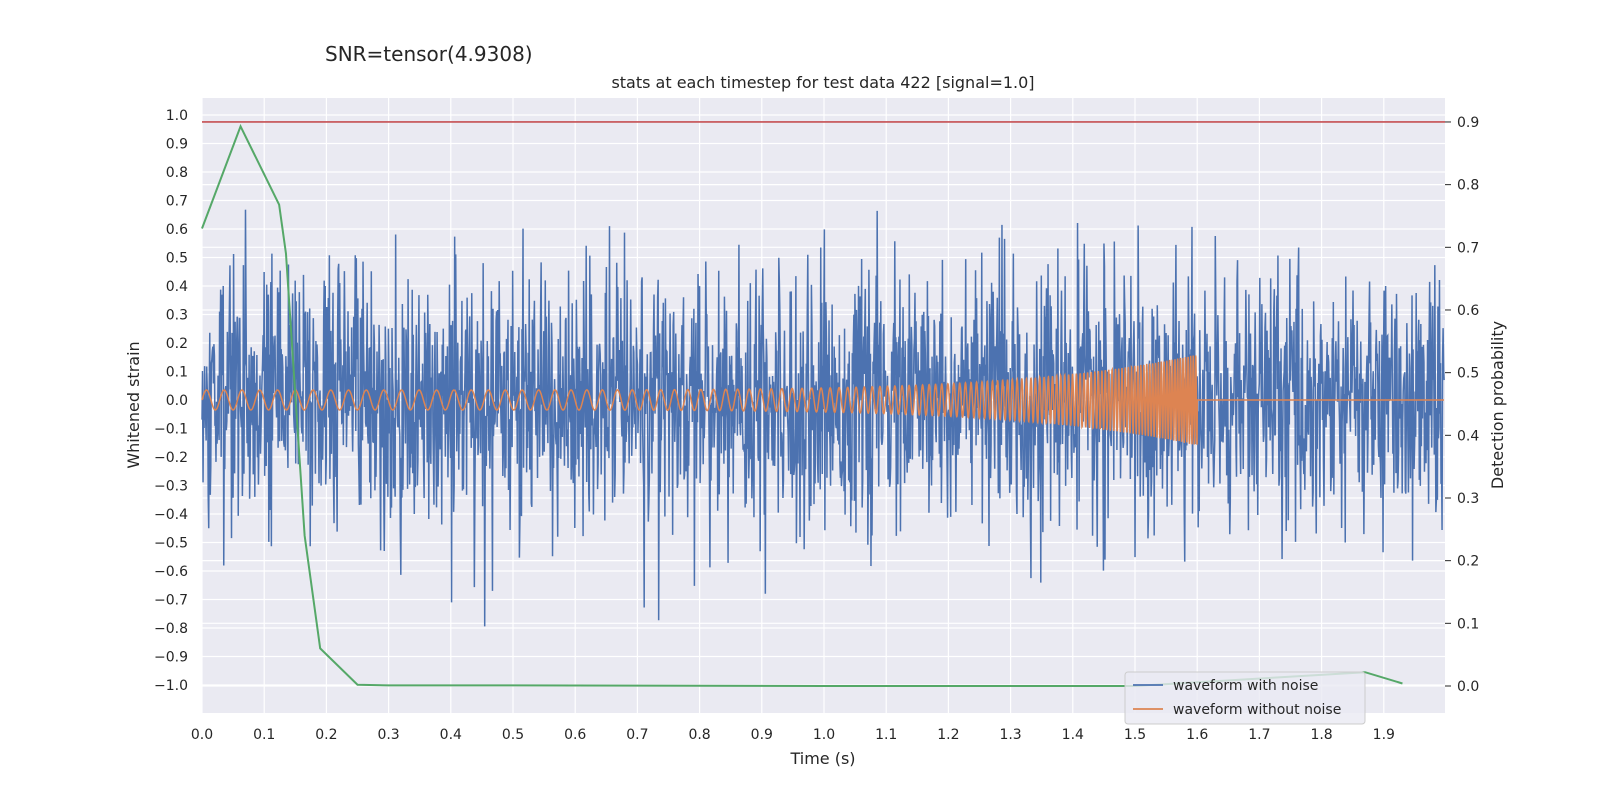  I want to click on y-tick-label: −0.1, so click(171, 430).